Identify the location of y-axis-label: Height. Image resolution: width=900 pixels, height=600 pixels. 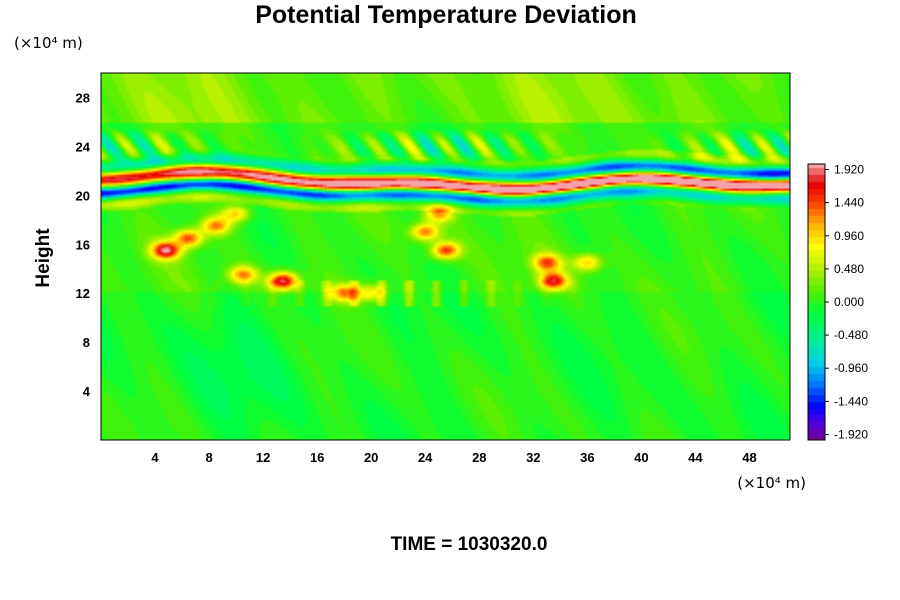
(43, 258).